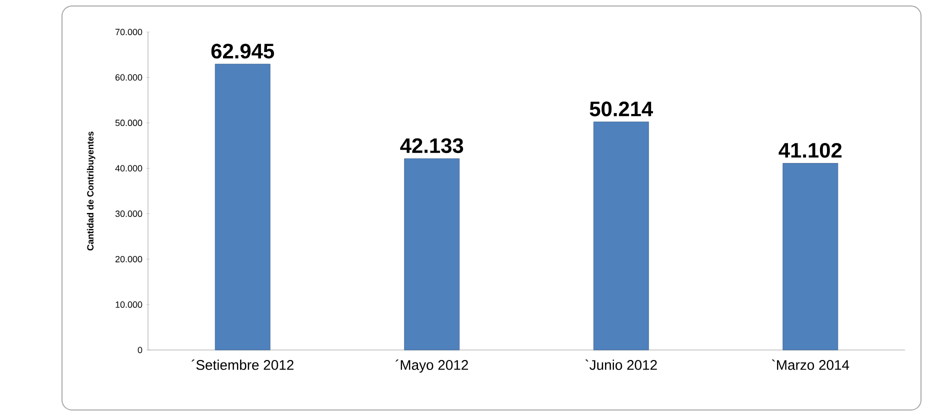 The width and height of the screenshot is (926, 416). Describe the element at coordinates (432, 146) in the screenshot. I see `data-label: 42.133` at that location.